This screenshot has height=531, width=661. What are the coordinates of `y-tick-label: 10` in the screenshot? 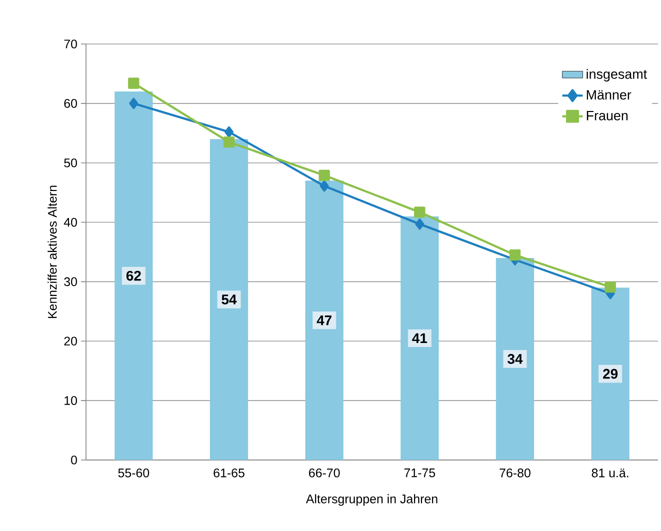 It's located at (70, 400).